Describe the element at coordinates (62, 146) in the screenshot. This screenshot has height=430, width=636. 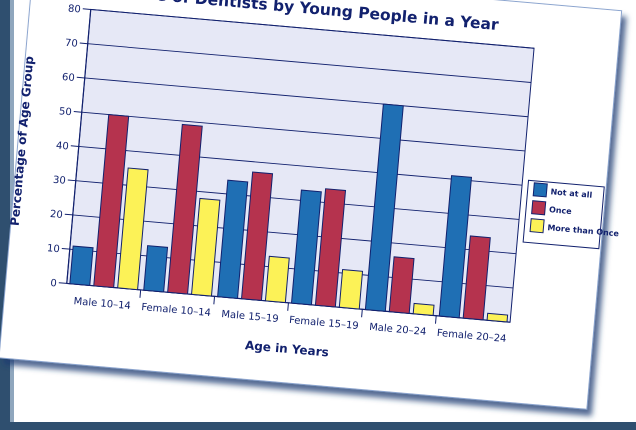
I see `y-tick-label: 40` at that location.